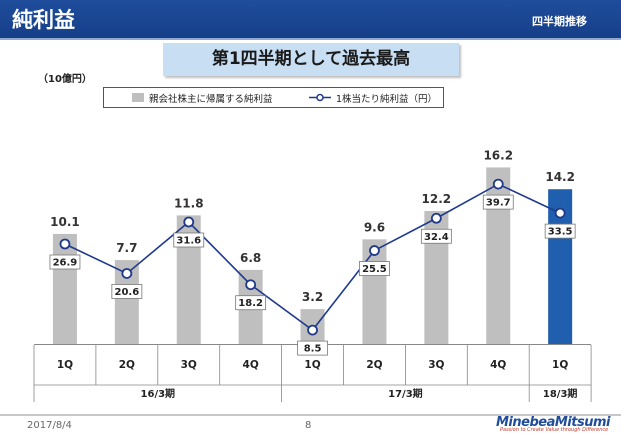  Describe the element at coordinates (189, 203) in the screenshot. I see `bar-value-label: 11.8` at that location.